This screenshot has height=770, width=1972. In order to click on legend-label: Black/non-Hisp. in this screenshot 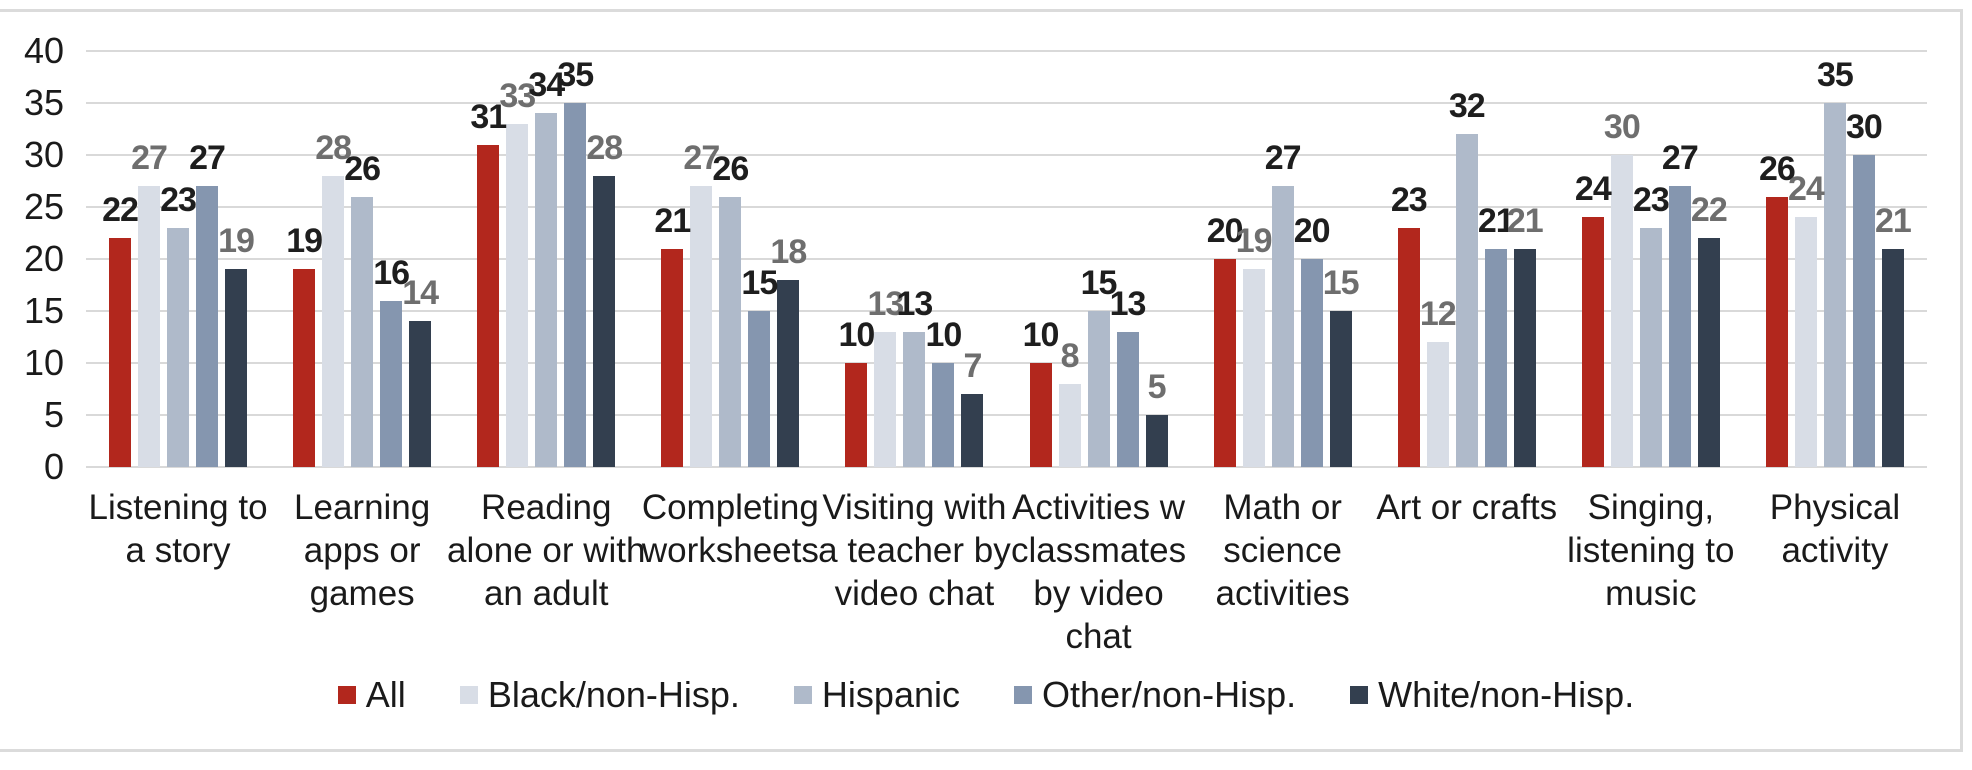, I will do `click(613, 694)`.